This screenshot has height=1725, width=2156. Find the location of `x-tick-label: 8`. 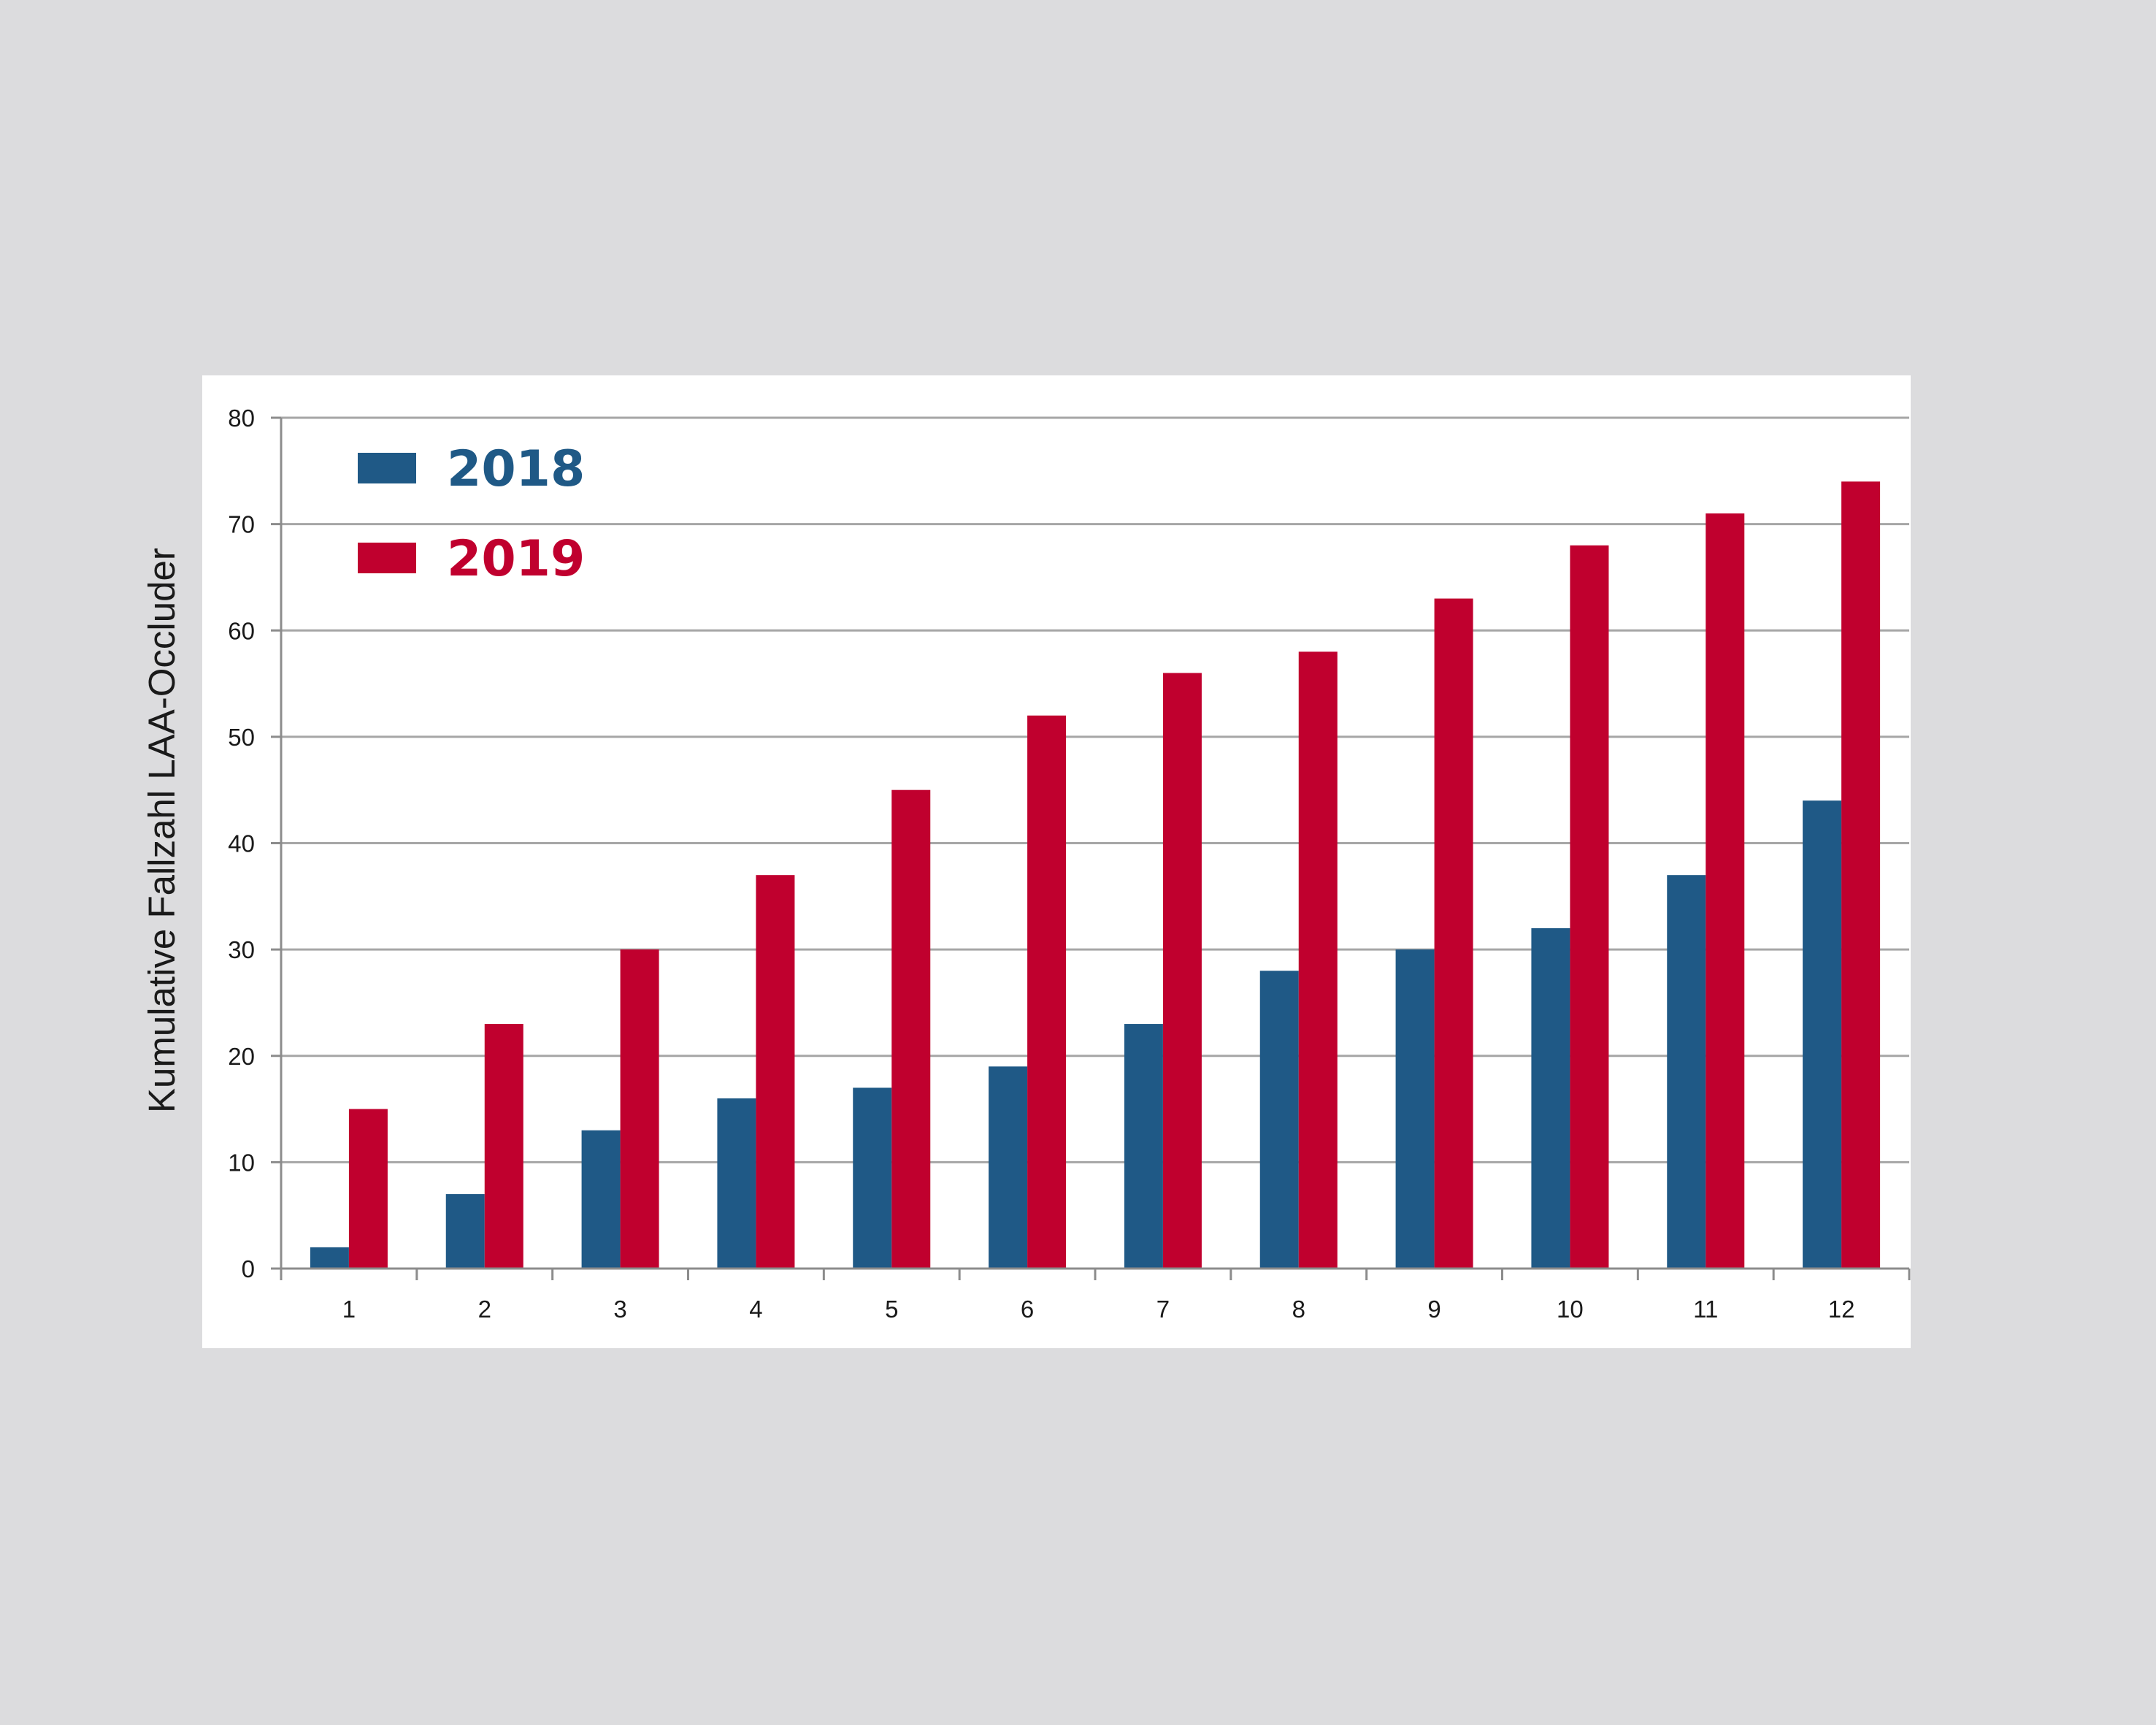

x-tick-label: 8 is located at coordinates (1298, 1309).